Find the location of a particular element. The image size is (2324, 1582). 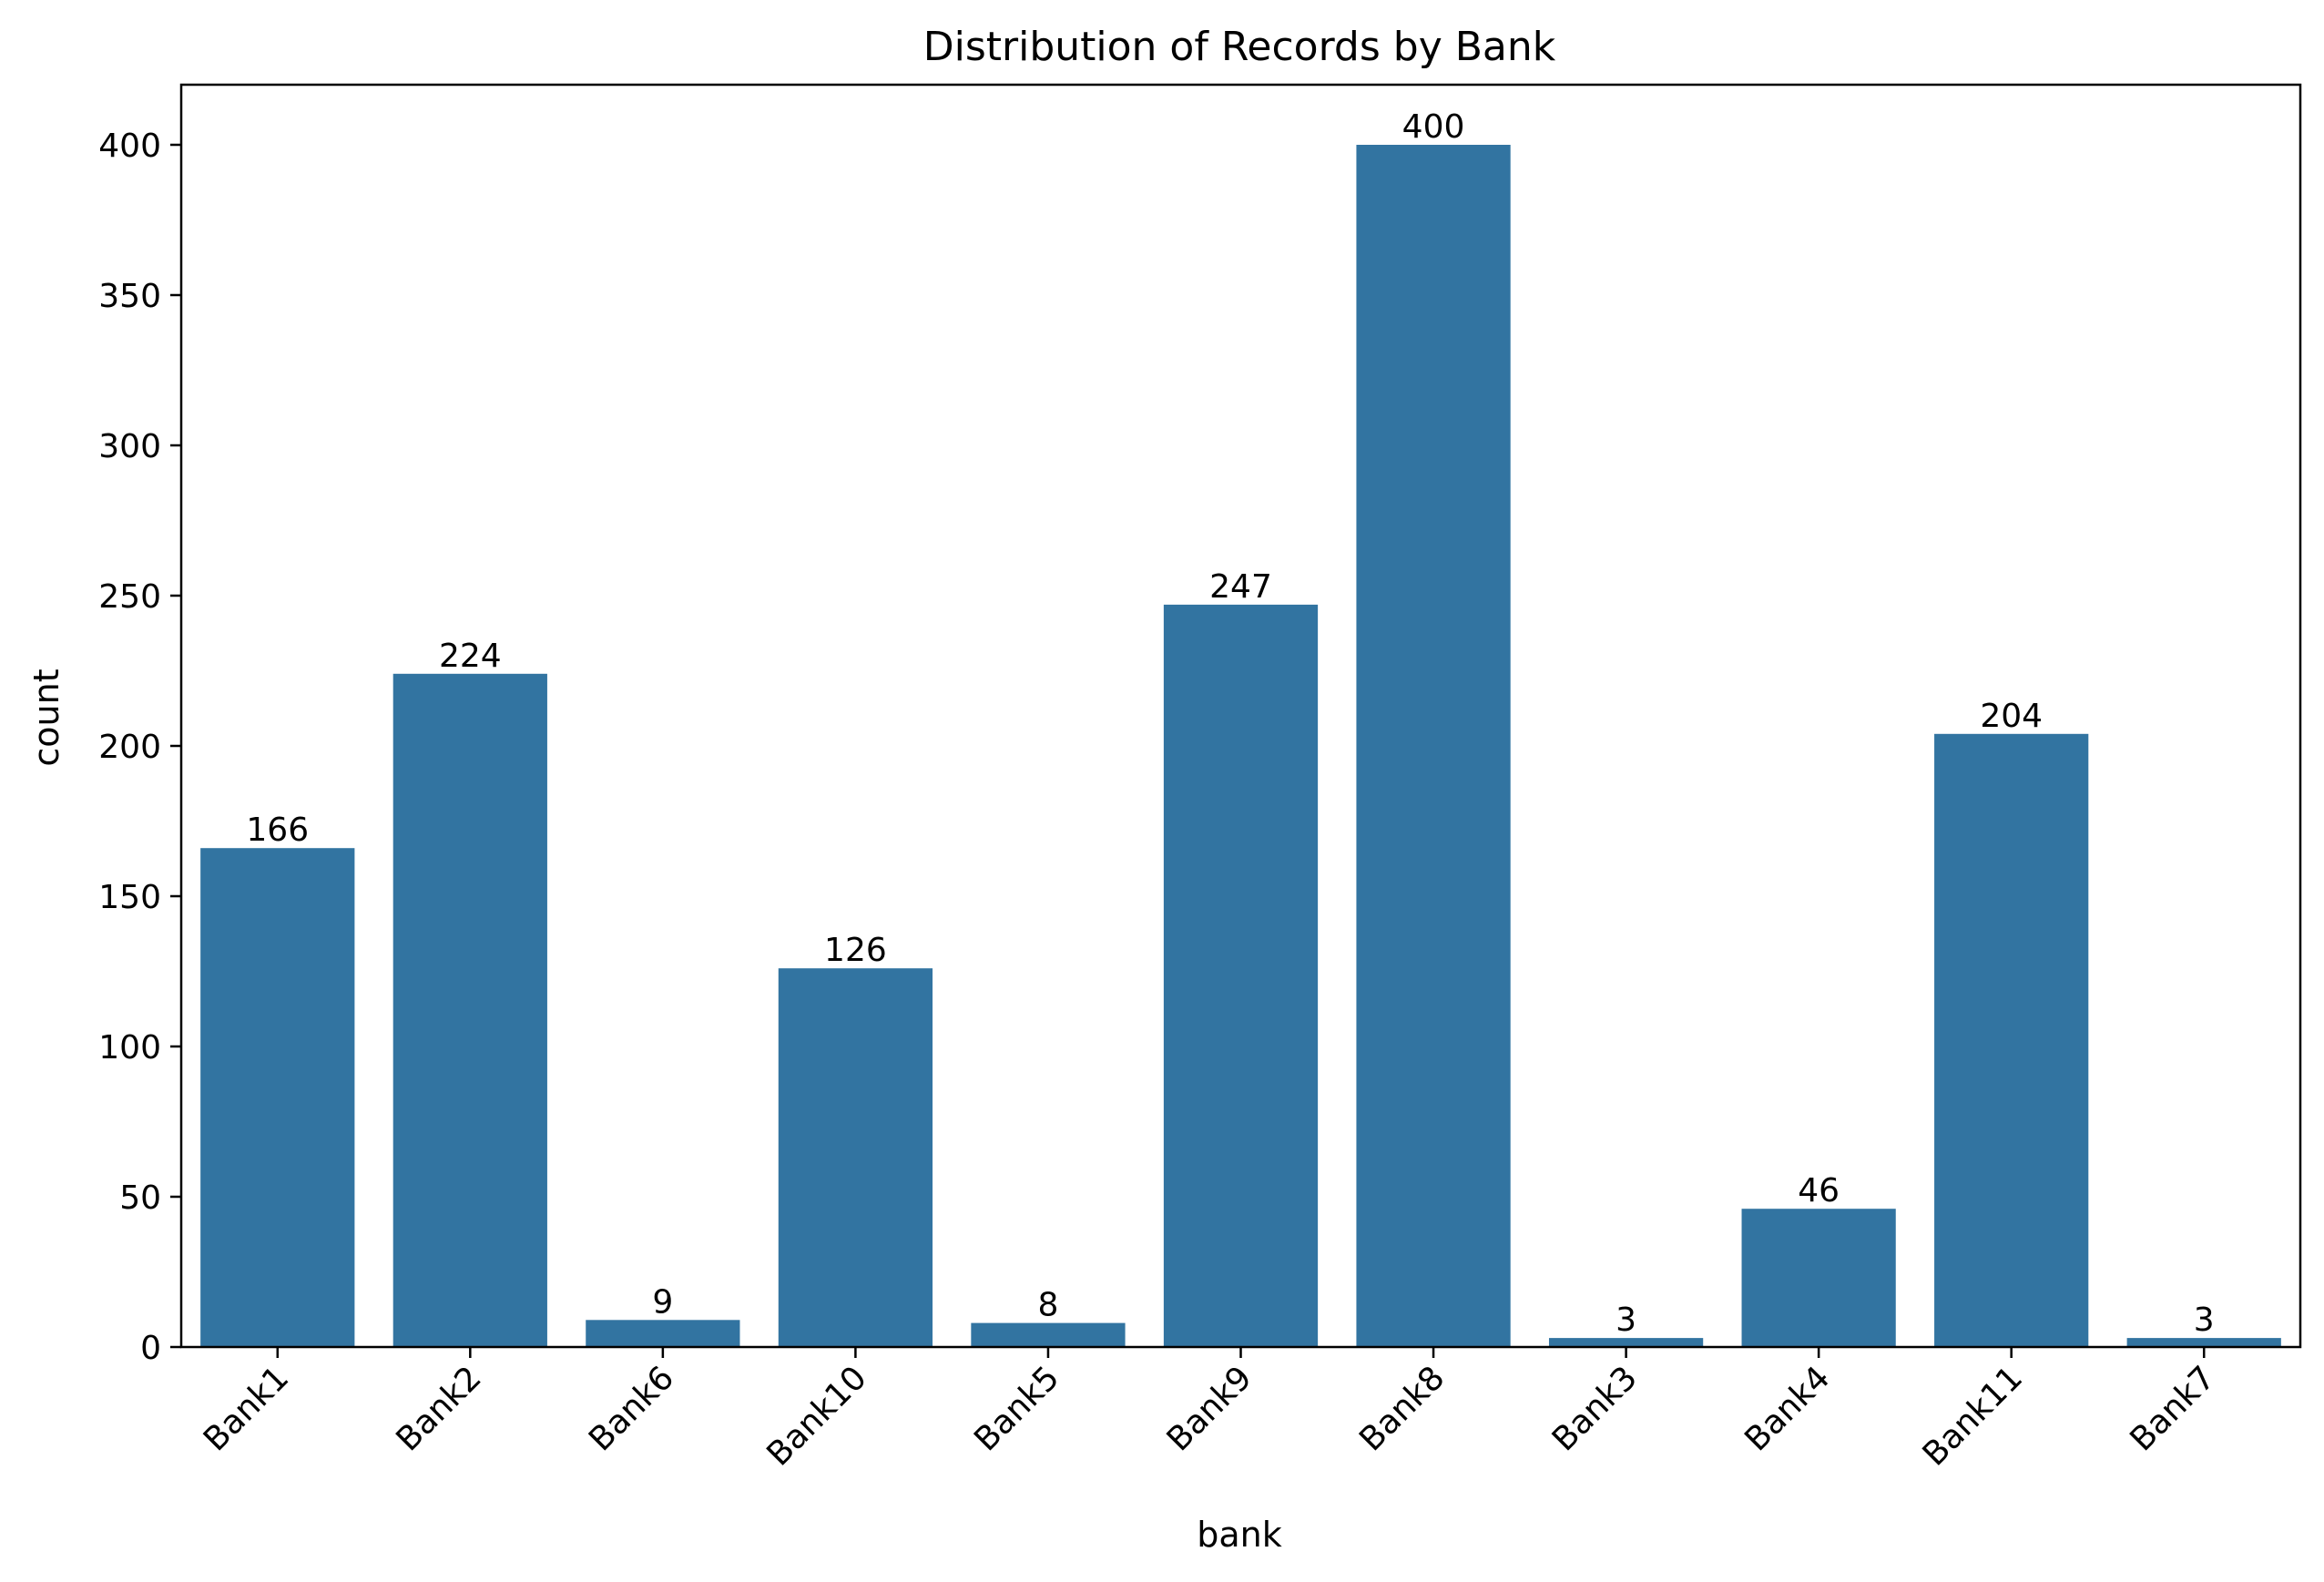

y-tick-label-300: 300 is located at coordinates (129, 446).